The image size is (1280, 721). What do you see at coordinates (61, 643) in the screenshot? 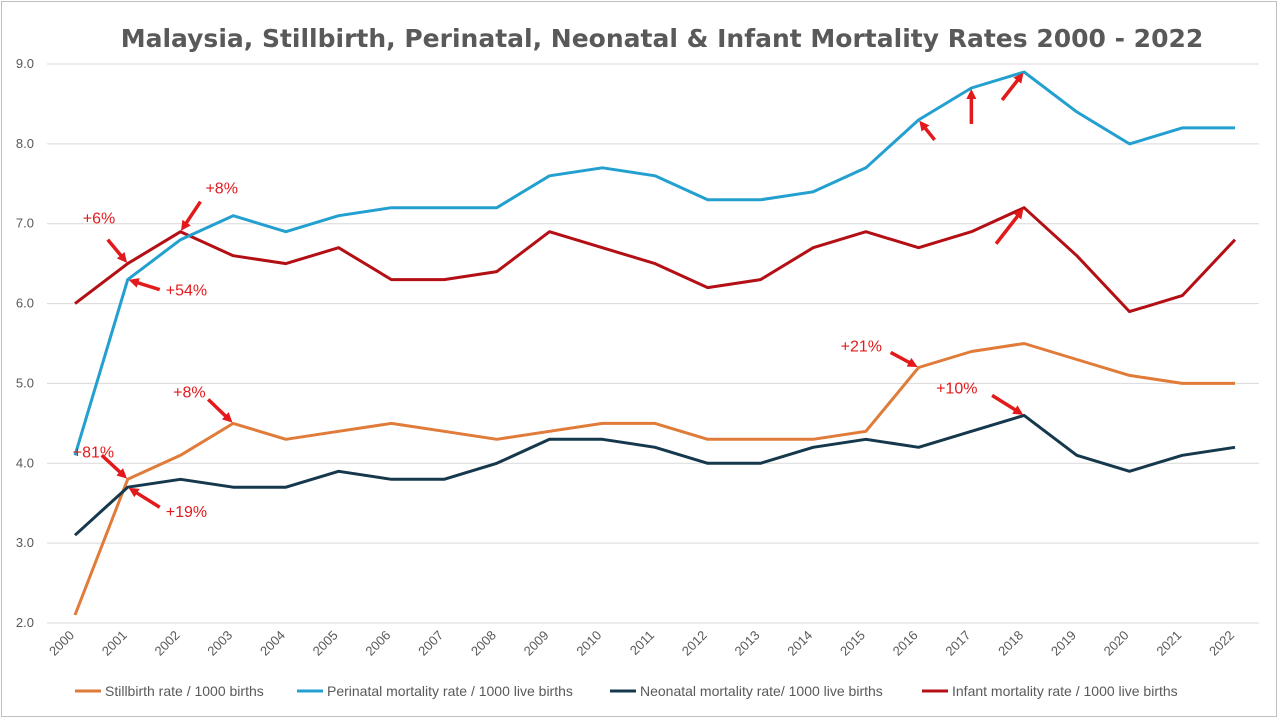
I see `x-tick-label: 2000` at bounding box center [61, 643].